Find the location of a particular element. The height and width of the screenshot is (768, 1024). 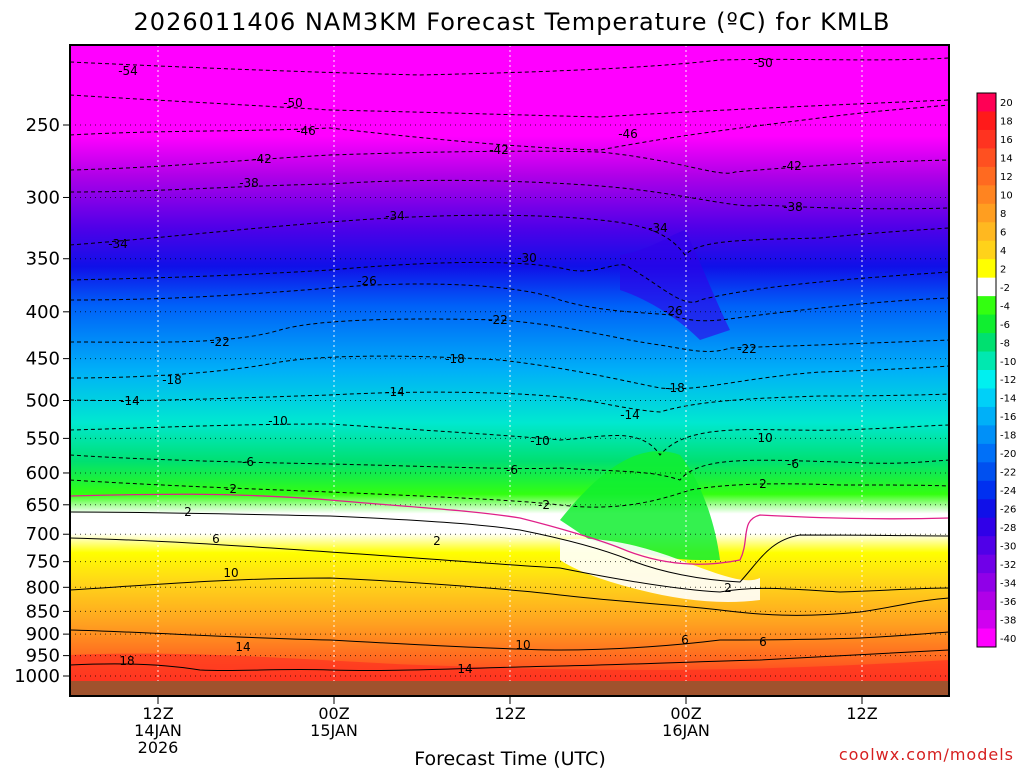

isotherm-m50 is located at coordinates (509, 106).